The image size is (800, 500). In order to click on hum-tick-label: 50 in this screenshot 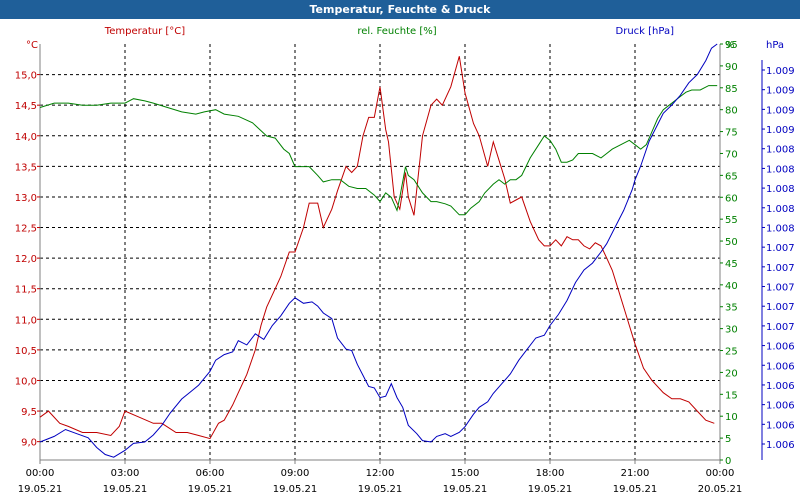, I will do `click(731, 242)`.